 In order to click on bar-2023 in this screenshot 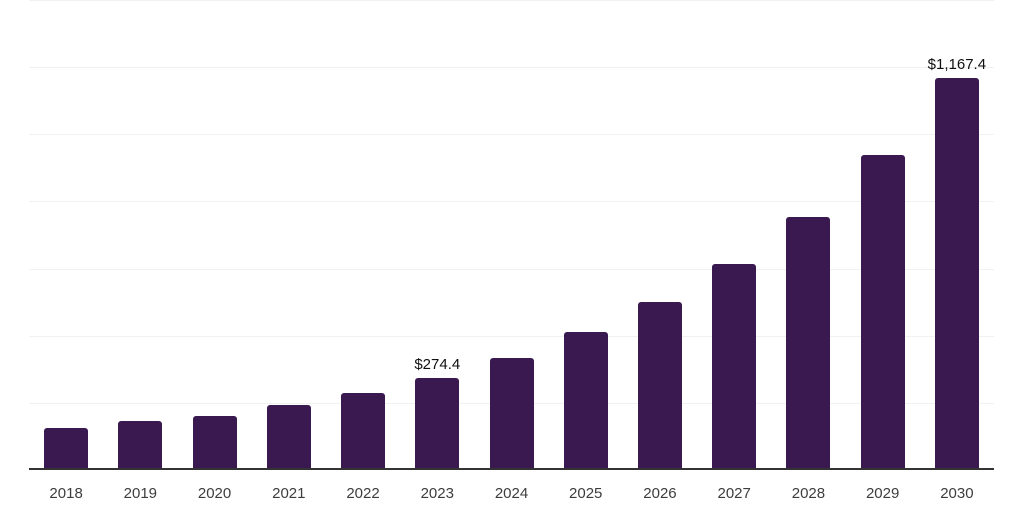, I will do `click(437, 423)`.